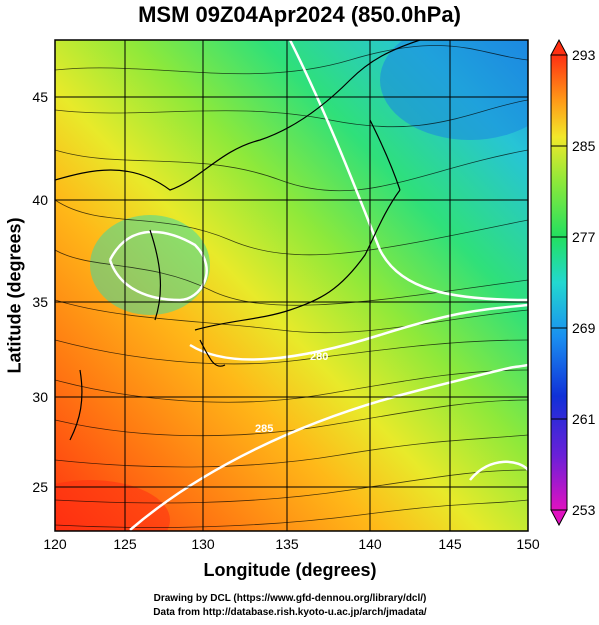  Describe the element at coordinates (559, 282) in the screenshot. I see `colorbar-scale` at that location.